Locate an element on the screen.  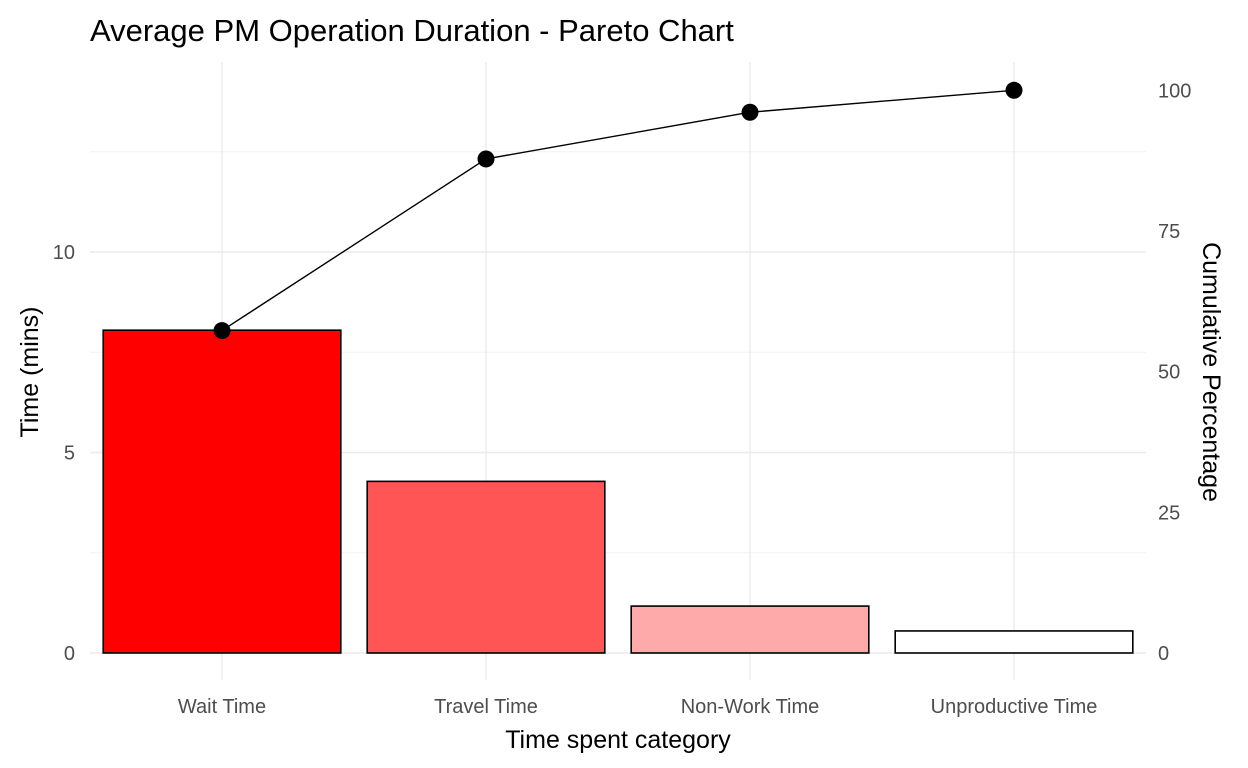
y2-tick-label: 0 is located at coordinates (1163, 654).